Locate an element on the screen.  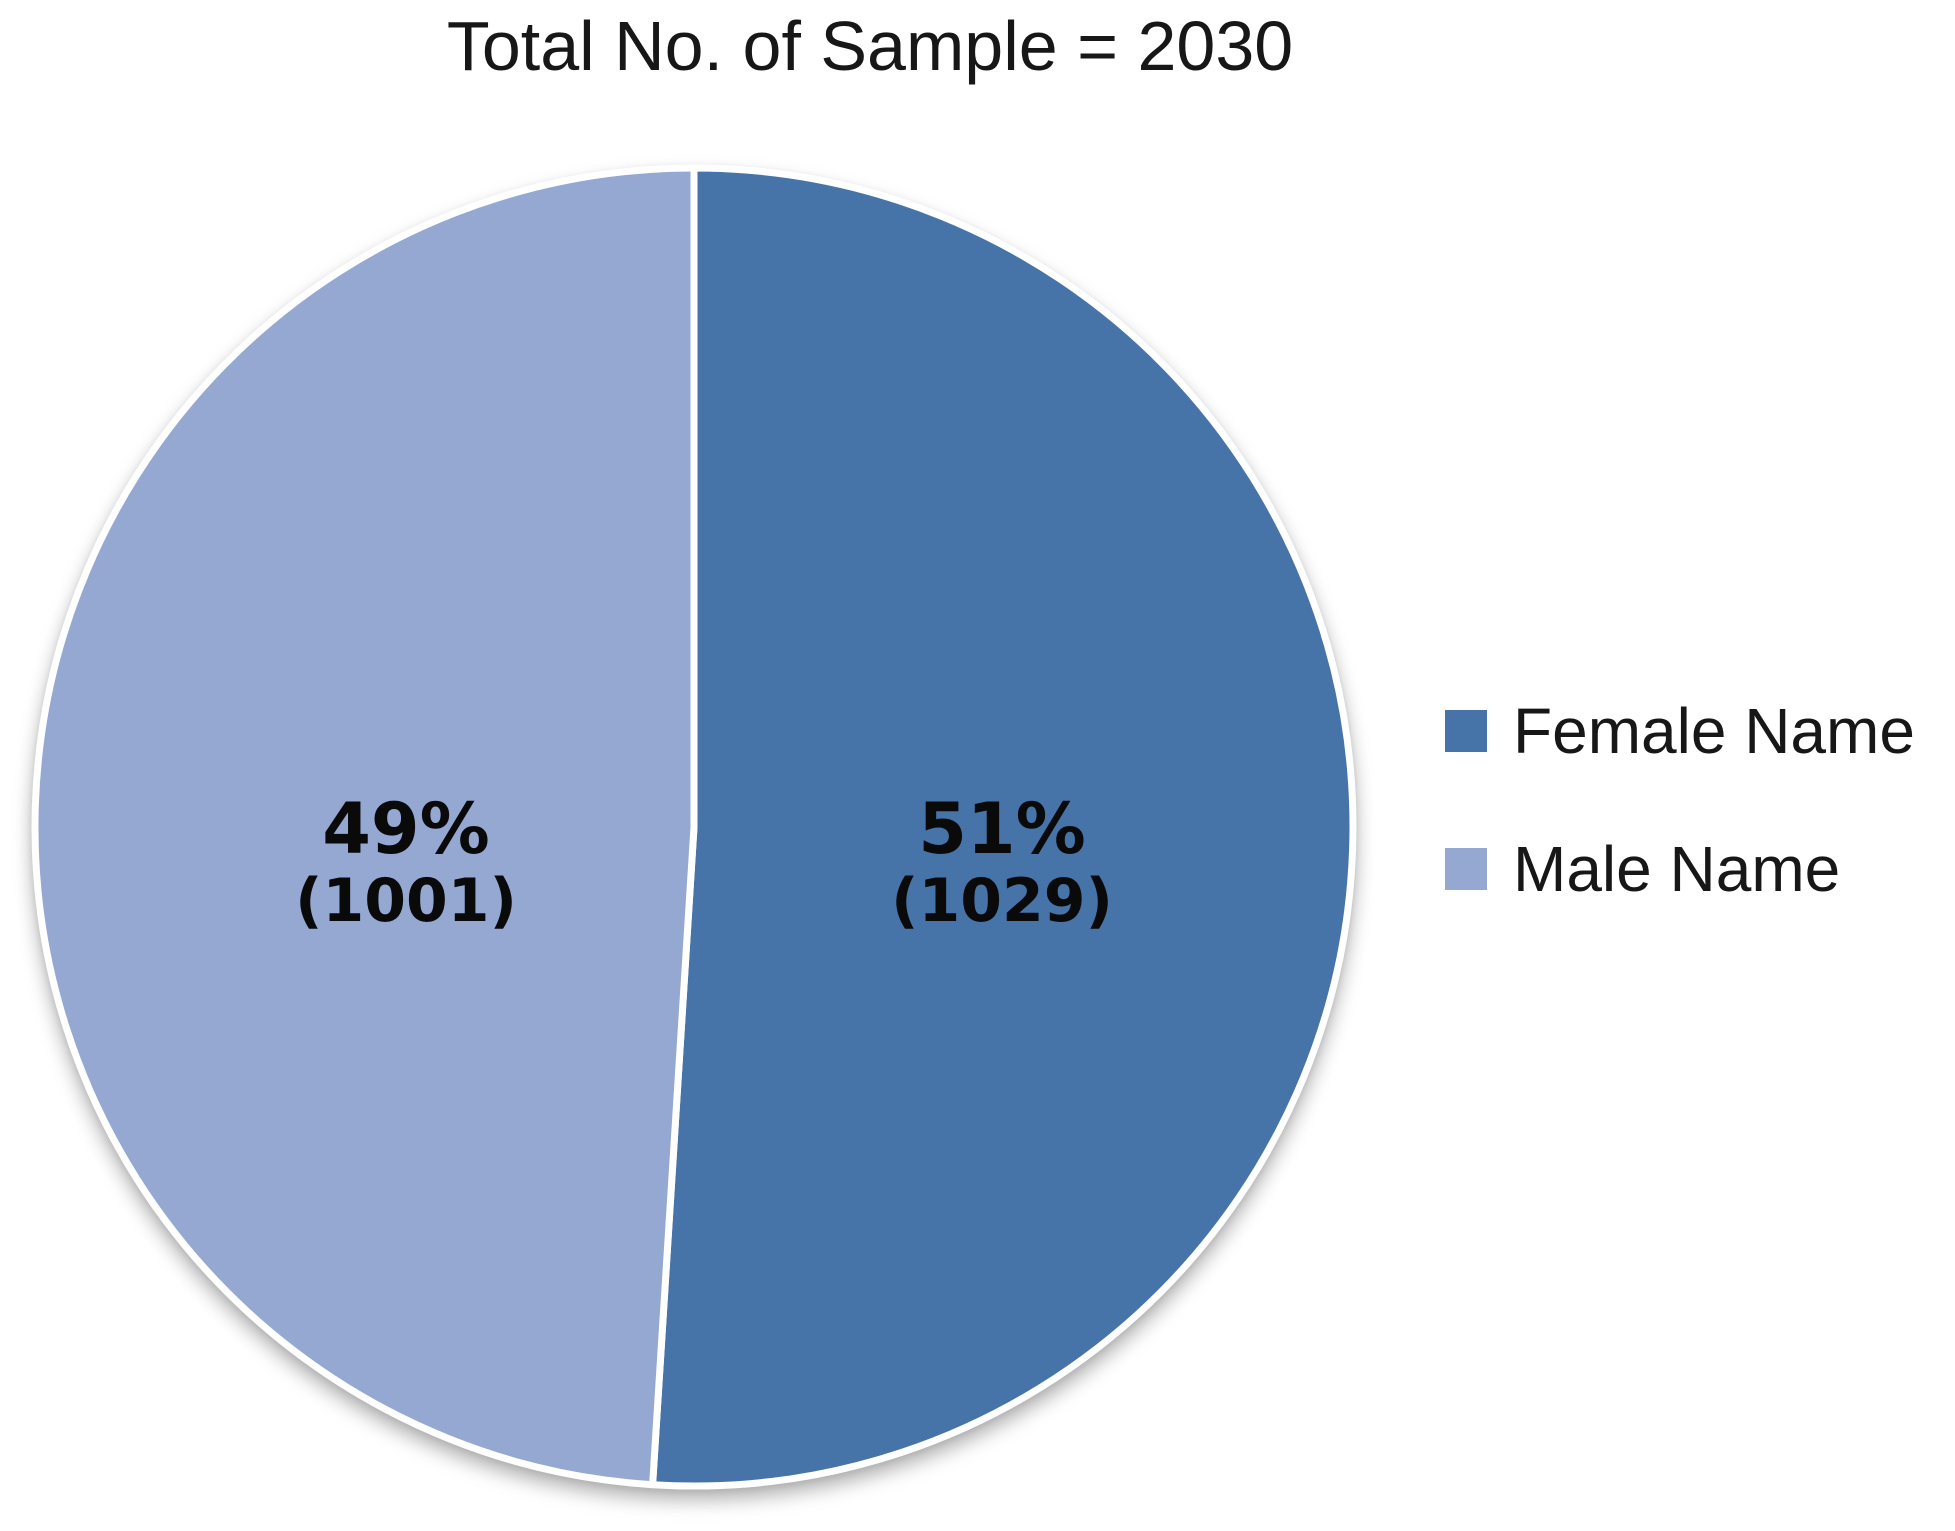
legend: Female Name Male Name is located at coordinates (1680, 800).